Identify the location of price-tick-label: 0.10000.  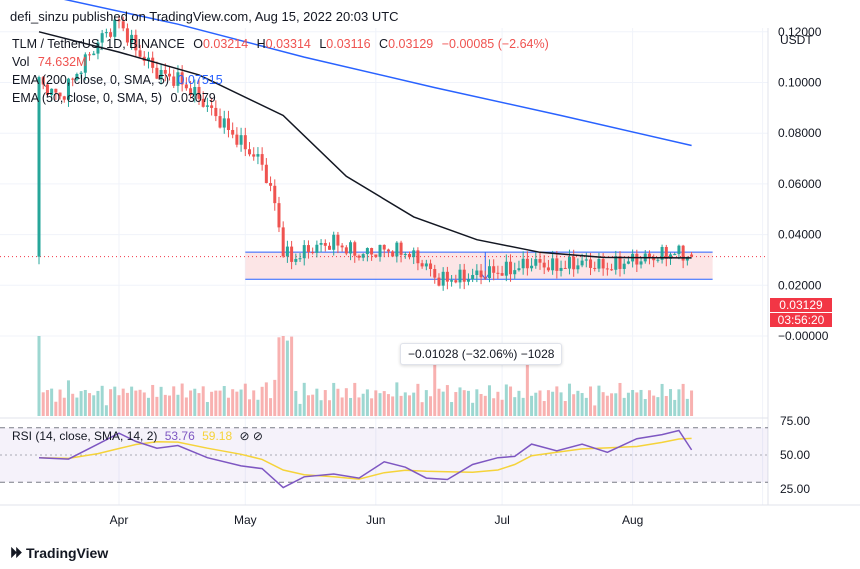
(800, 83).